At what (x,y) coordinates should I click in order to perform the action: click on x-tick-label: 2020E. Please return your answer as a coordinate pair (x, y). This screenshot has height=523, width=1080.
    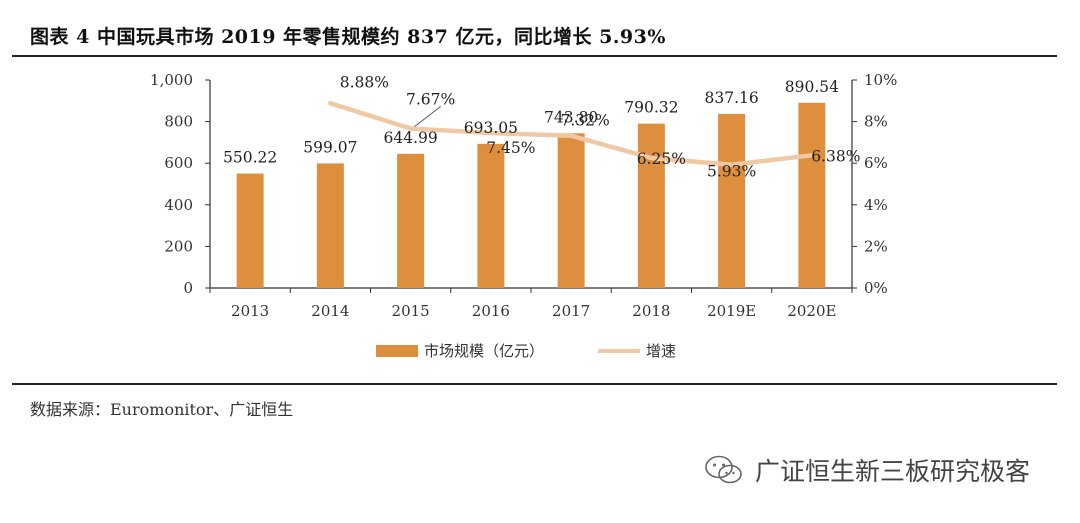
    Looking at the image, I should click on (811, 311).